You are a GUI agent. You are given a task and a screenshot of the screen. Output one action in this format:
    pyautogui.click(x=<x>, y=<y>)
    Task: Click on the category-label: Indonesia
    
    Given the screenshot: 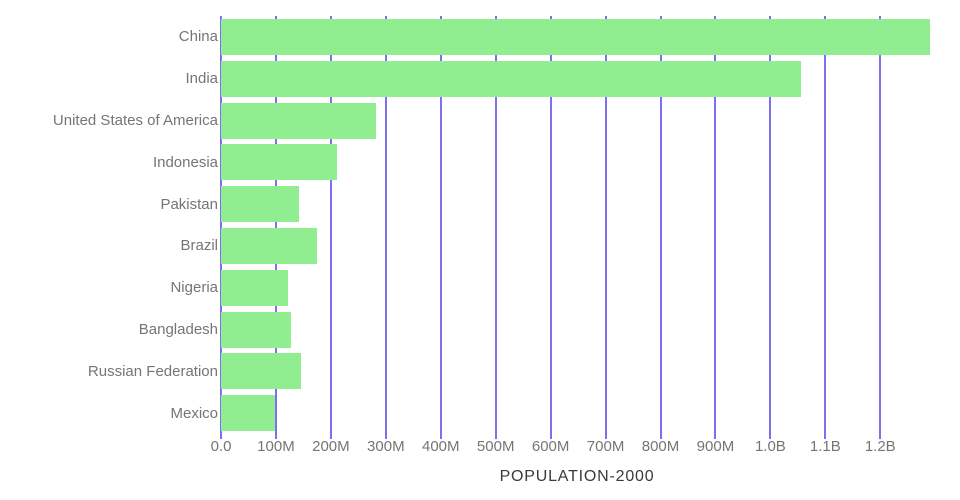 What is the action you would take?
    pyautogui.click(x=185, y=162)
    